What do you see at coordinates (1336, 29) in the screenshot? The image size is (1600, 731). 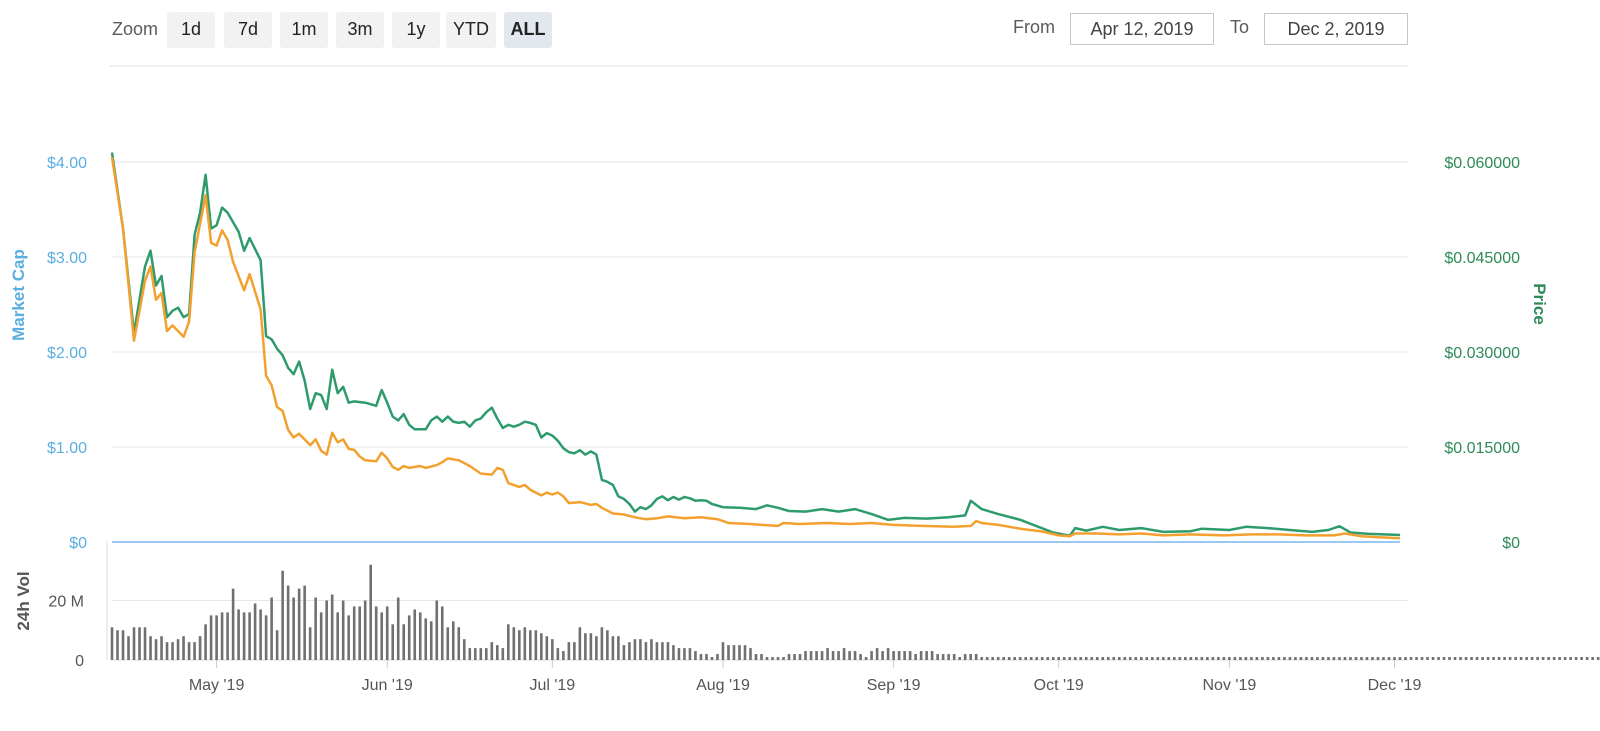 I see `to-date-input: Dec 2, 2019` at bounding box center [1336, 29].